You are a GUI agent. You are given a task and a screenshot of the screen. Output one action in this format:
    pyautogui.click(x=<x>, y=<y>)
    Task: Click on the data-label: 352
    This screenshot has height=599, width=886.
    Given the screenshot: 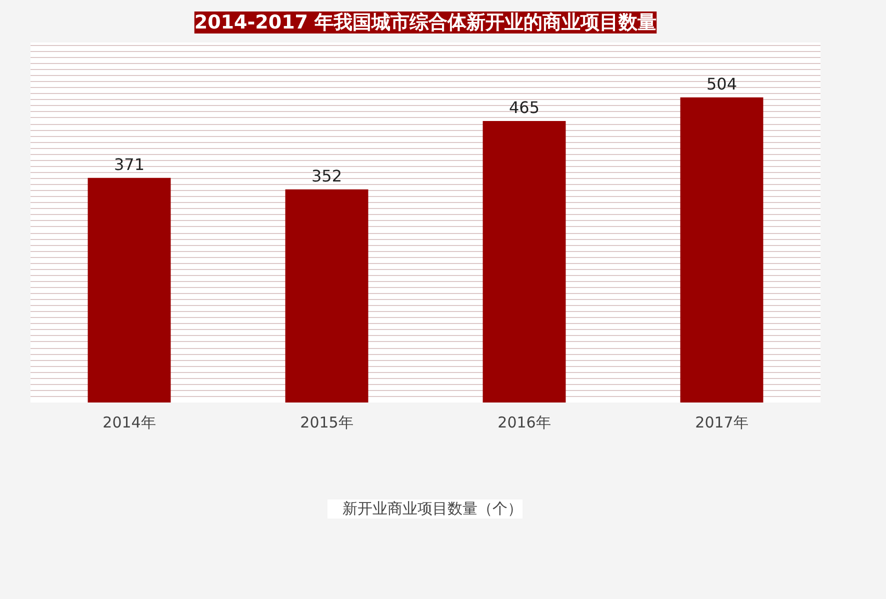 What is the action you would take?
    pyautogui.click(x=326, y=176)
    